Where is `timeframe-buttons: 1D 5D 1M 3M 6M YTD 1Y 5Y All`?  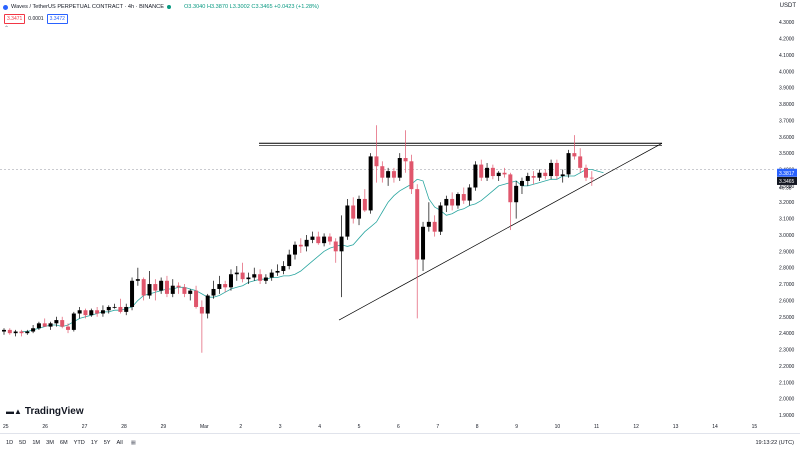
timeframe-buttons: 1D 5D 1M 3M 6M YTD 1Y 5Y All is located at coordinates (61, 443).